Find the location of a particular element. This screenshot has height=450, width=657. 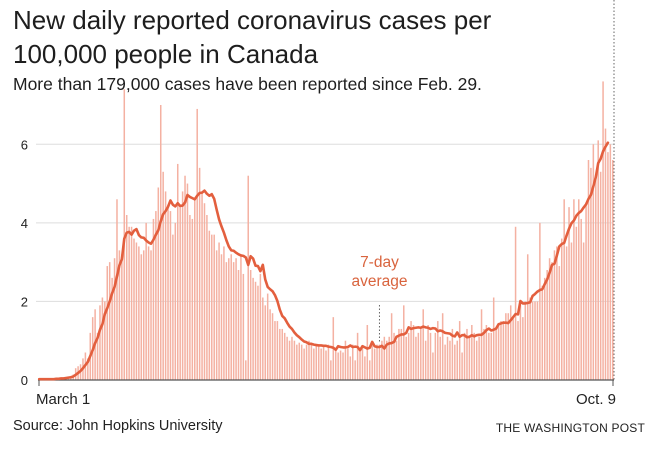

x-tick-label: March 1 is located at coordinates (63, 399).